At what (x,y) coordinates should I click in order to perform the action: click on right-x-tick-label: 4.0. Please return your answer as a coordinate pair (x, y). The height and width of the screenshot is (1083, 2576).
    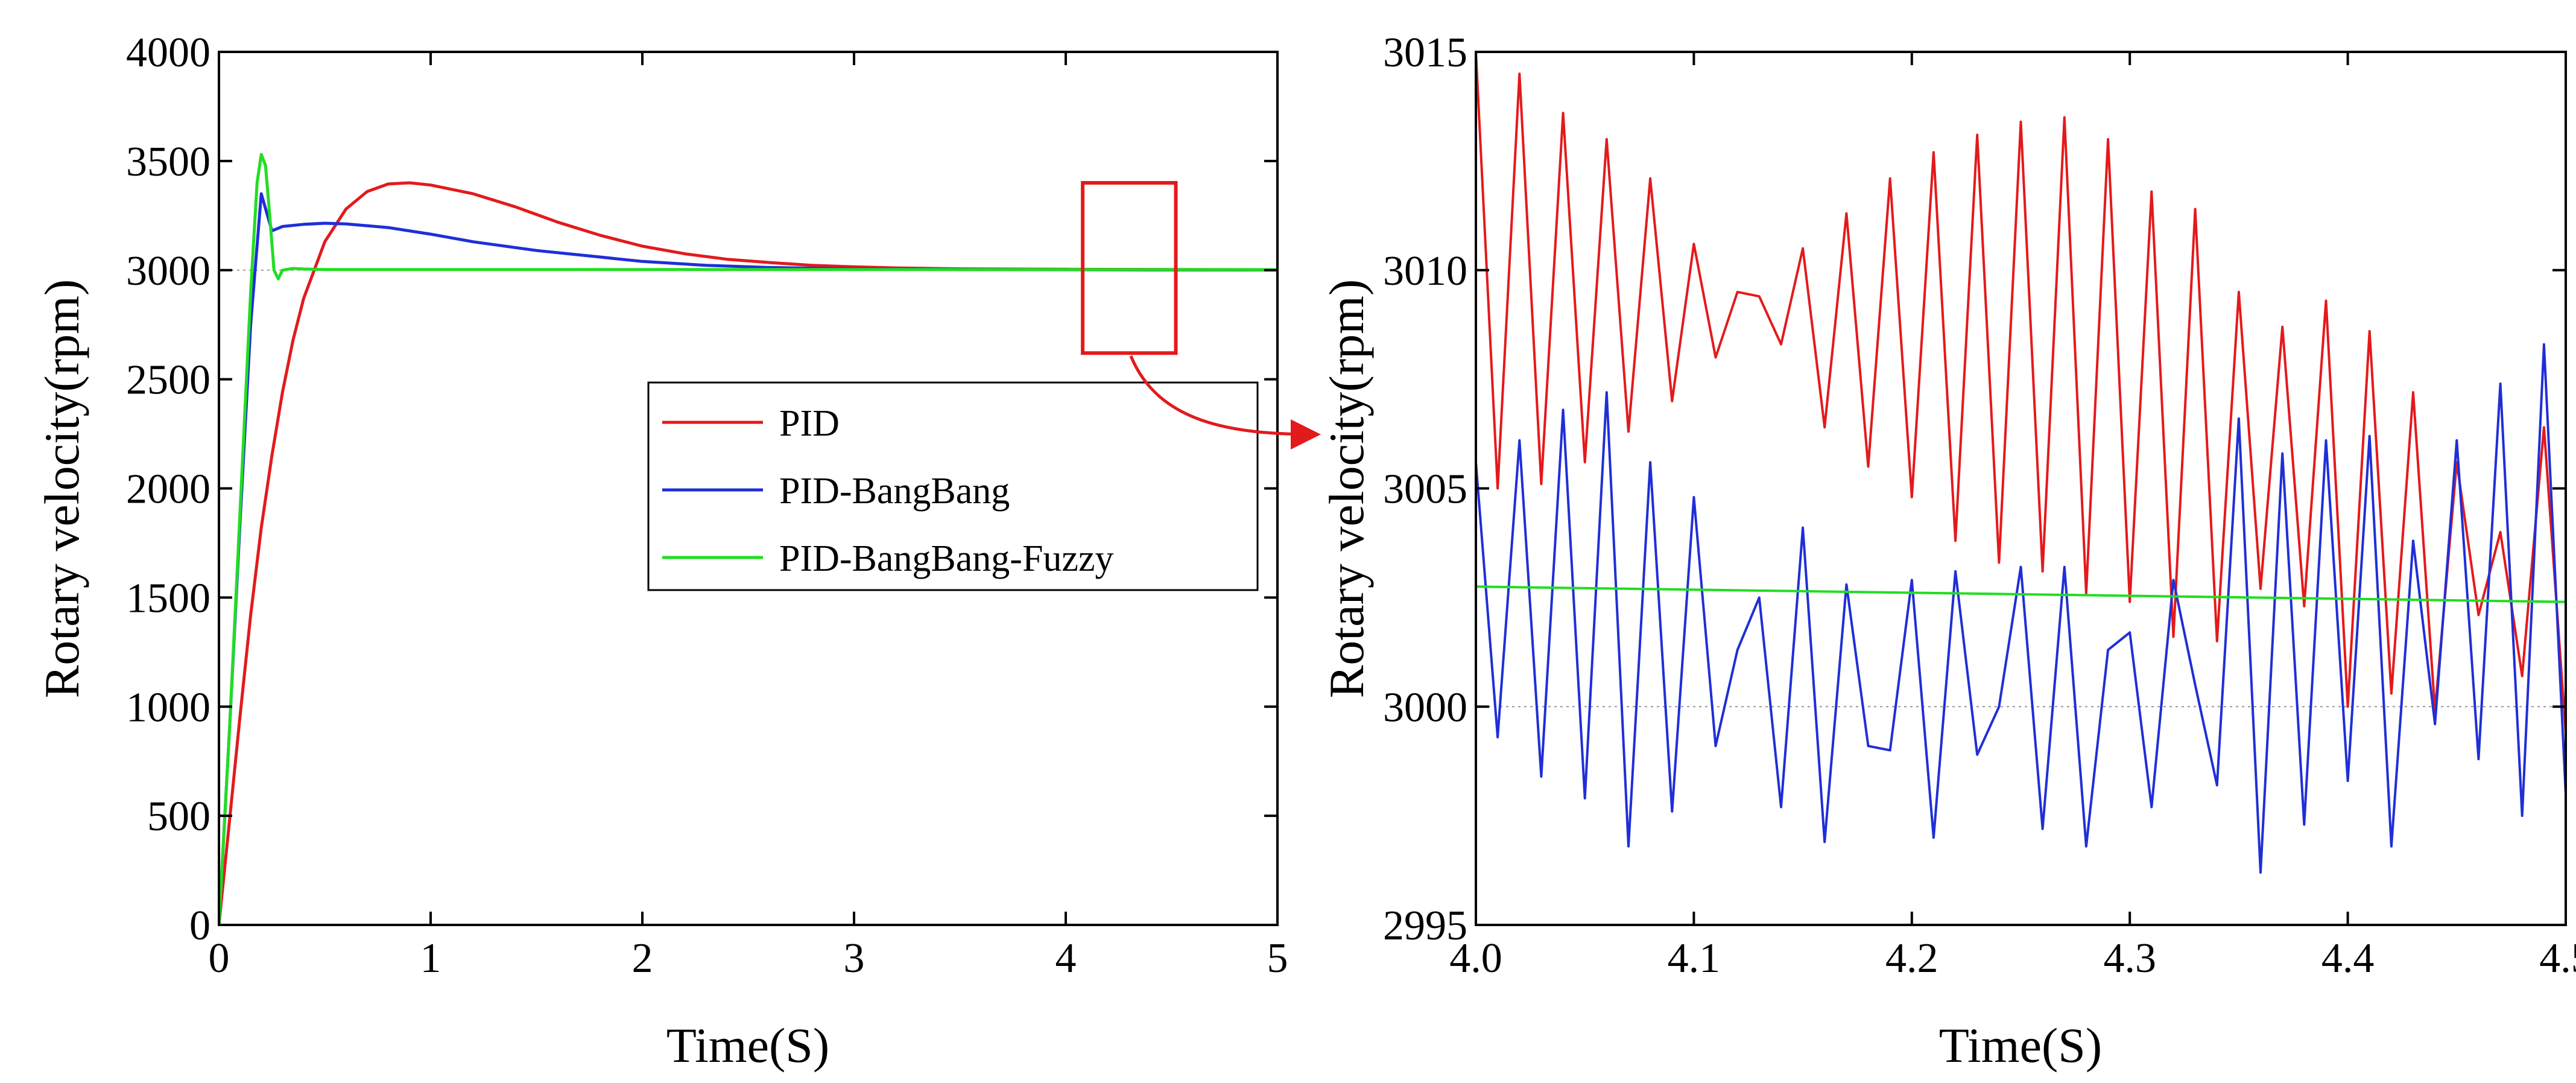
    Looking at the image, I should click on (1475, 958).